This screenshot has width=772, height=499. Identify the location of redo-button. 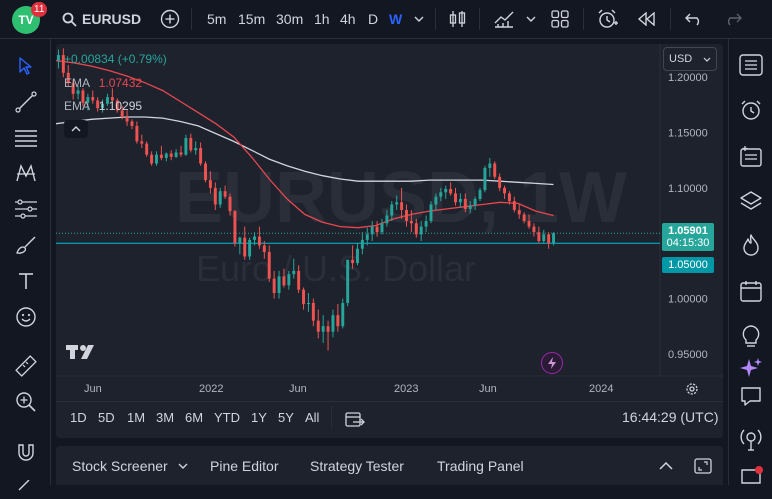
(733, 19).